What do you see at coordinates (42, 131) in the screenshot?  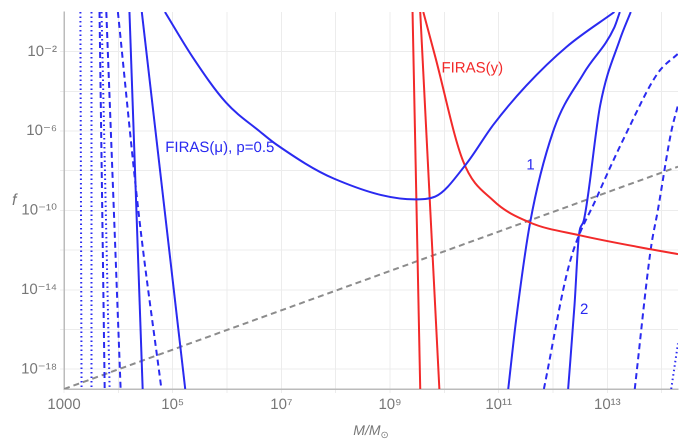 I see `y-tick-label: 10⁻⁶` at bounding box center [42, 131].